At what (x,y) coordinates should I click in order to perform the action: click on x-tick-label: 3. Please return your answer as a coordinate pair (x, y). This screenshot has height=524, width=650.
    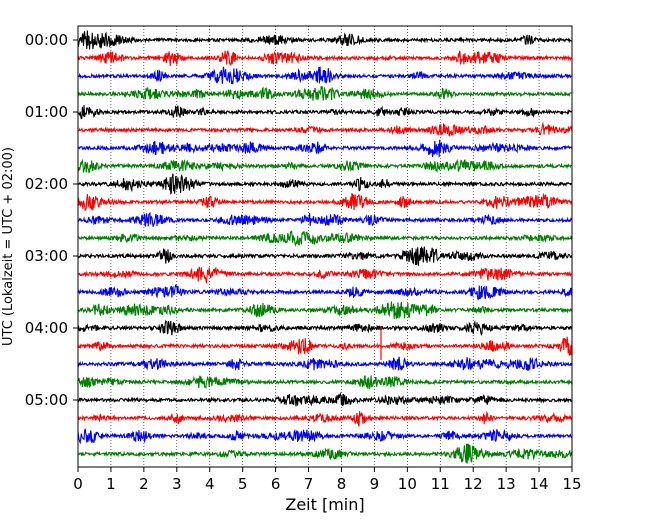
    Looking at the image, I should click on (177, 484).